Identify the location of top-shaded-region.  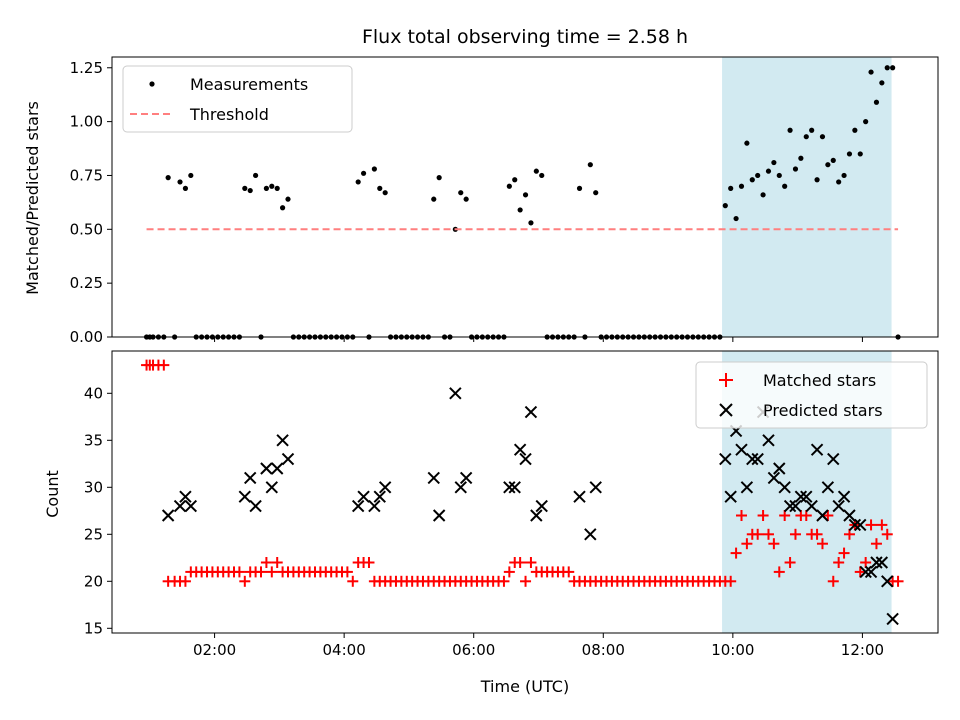
(807, 197).